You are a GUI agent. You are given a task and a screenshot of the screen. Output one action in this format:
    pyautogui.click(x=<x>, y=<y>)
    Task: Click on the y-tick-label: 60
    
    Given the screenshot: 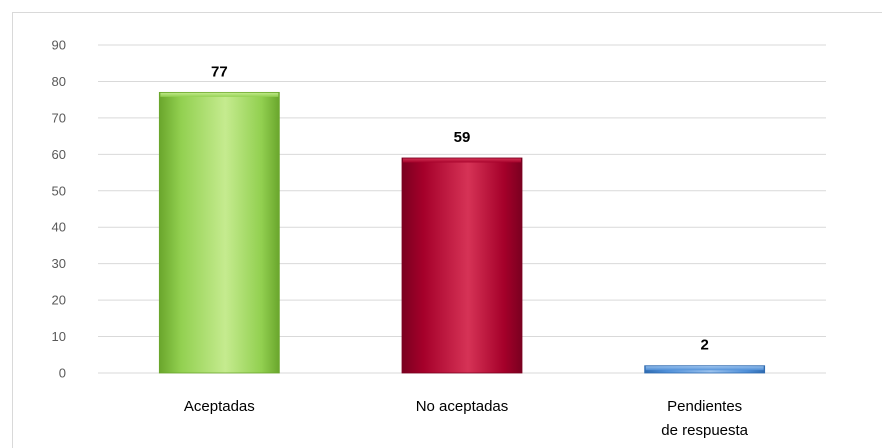 What is the action you would take?
    pyautogui.click(x=59, y=154)
    